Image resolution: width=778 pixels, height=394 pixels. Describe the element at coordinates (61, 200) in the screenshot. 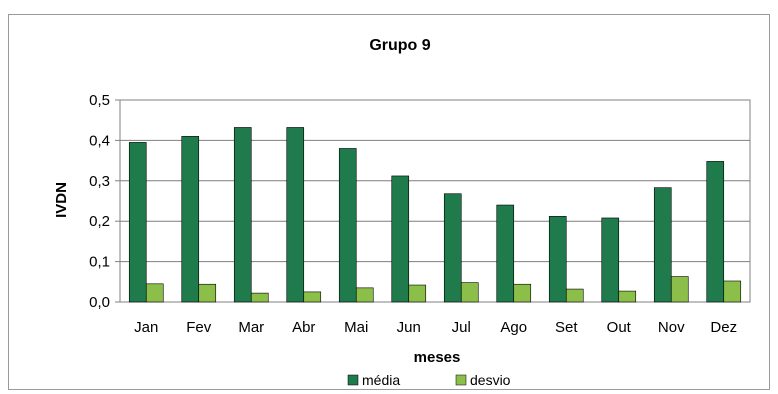

I see `y-axis-title: IVDN` at that location.